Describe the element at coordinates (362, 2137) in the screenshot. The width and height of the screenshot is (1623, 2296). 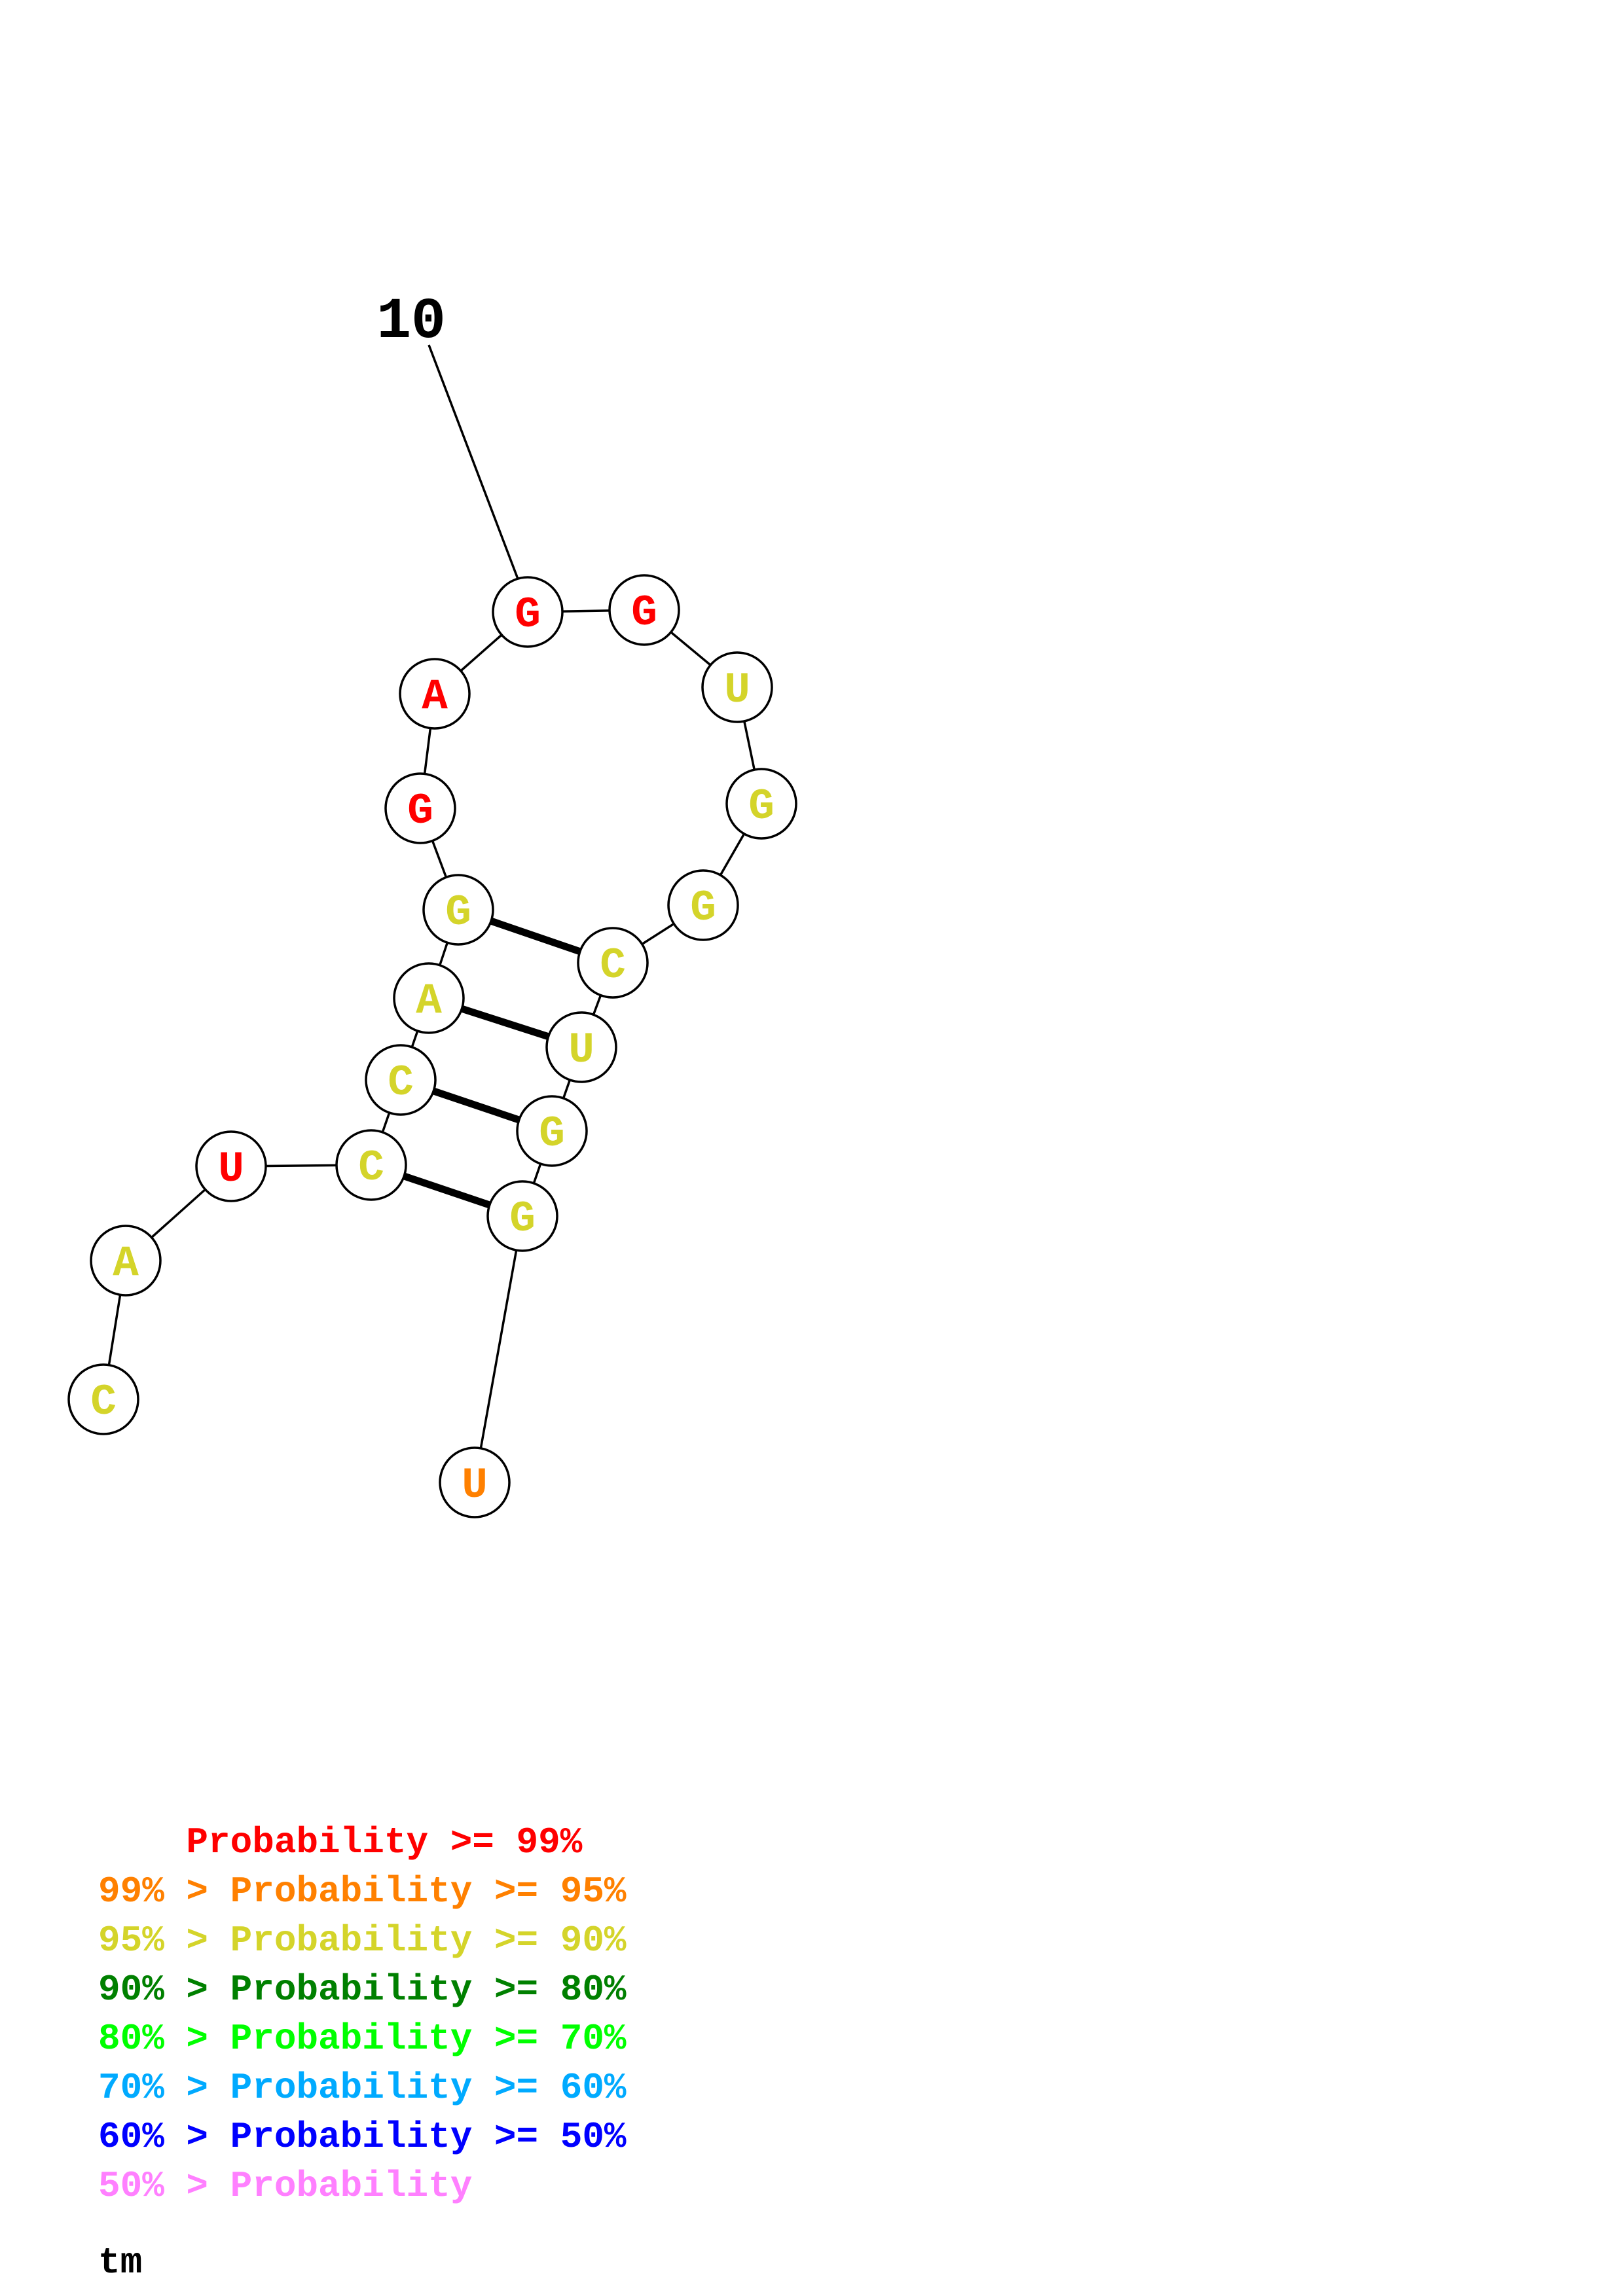
I see `legend-entry: 60% > Probability >= 50%` at that location.